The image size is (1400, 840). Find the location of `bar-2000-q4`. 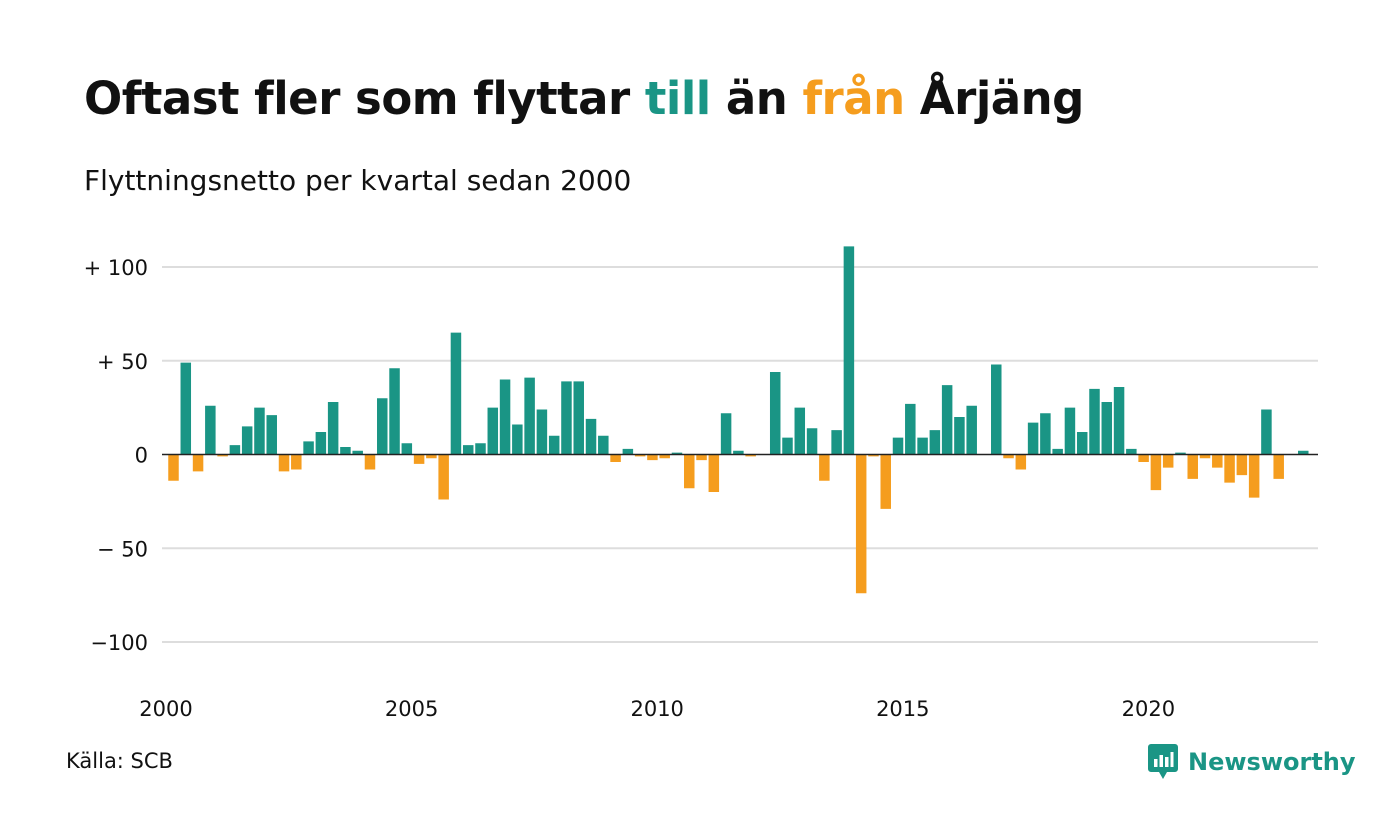

bar-2000-q4 is located at coordinates (210, 430).